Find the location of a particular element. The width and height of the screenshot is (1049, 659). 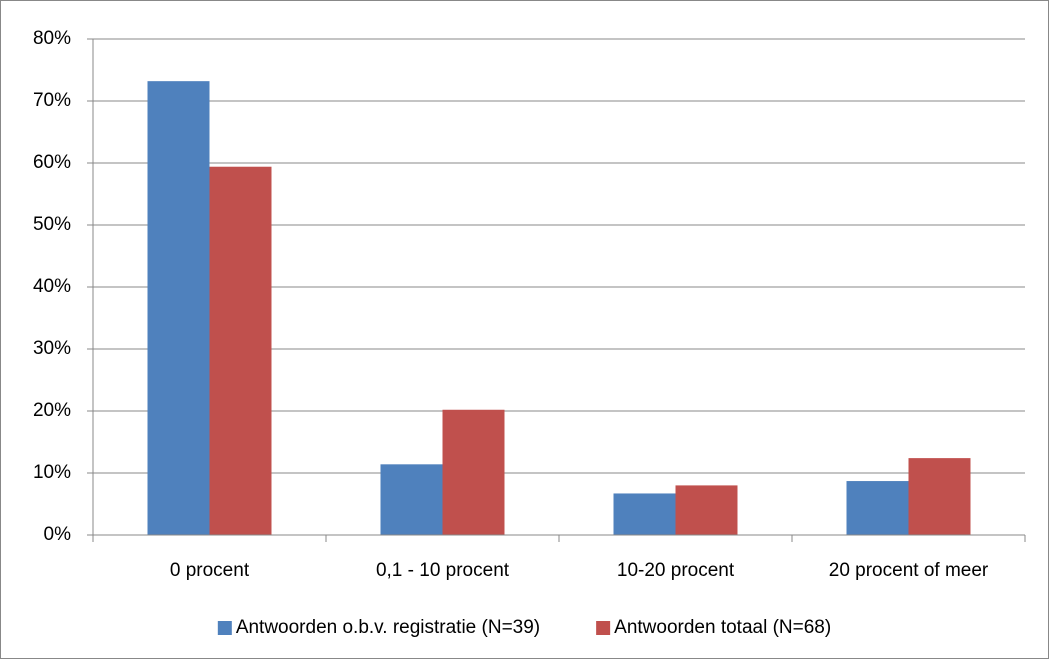

y-tick-label: 70% is located at coordinates (52, 100).